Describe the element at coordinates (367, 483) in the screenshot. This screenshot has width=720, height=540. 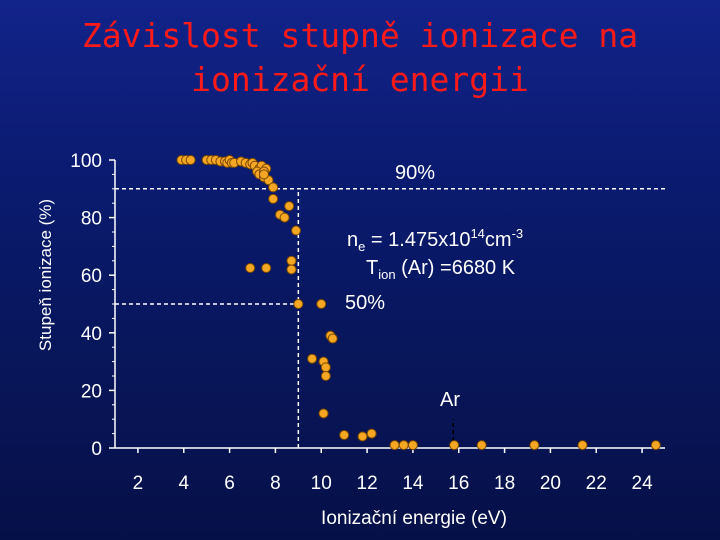
I see `x-tick-label: 12` at that location.